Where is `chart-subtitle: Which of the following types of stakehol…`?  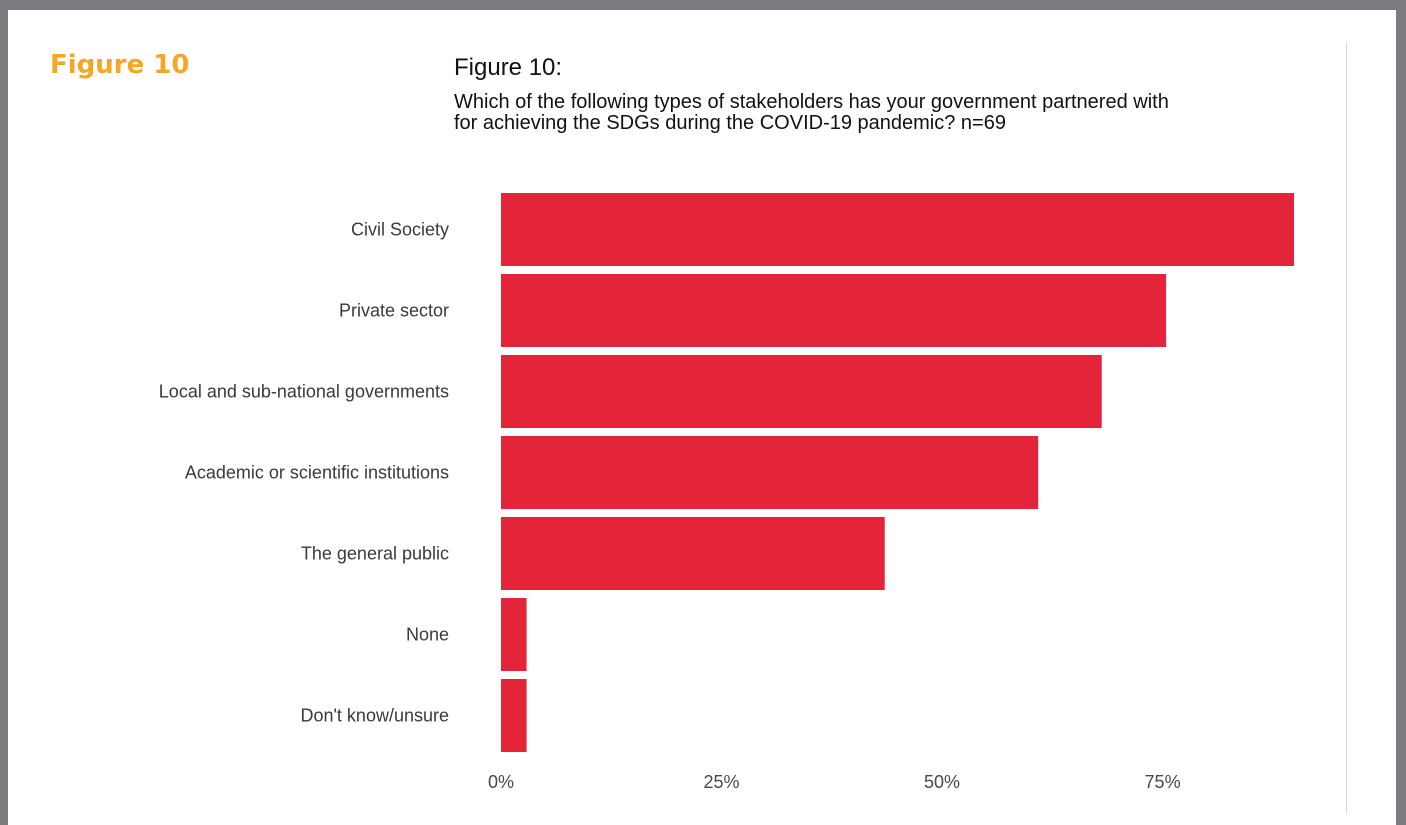
chart-subtitle: Which of the following types of stakehol… is located at coordinates (811, 112).